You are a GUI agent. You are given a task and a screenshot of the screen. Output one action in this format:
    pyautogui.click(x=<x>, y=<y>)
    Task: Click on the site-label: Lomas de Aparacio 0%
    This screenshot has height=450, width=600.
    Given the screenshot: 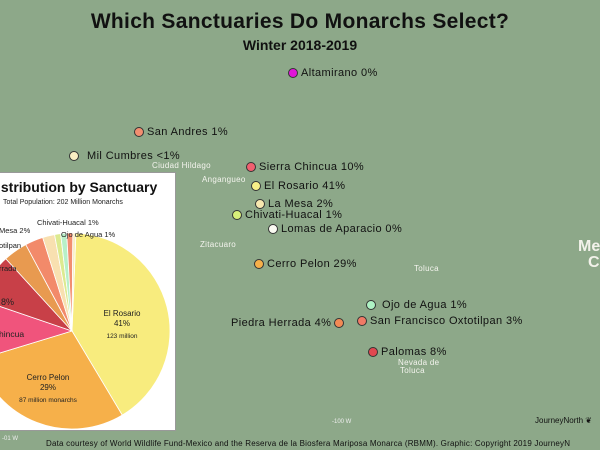 What is the action you would take?
    pyautogui.click(x=342, y=229)
    